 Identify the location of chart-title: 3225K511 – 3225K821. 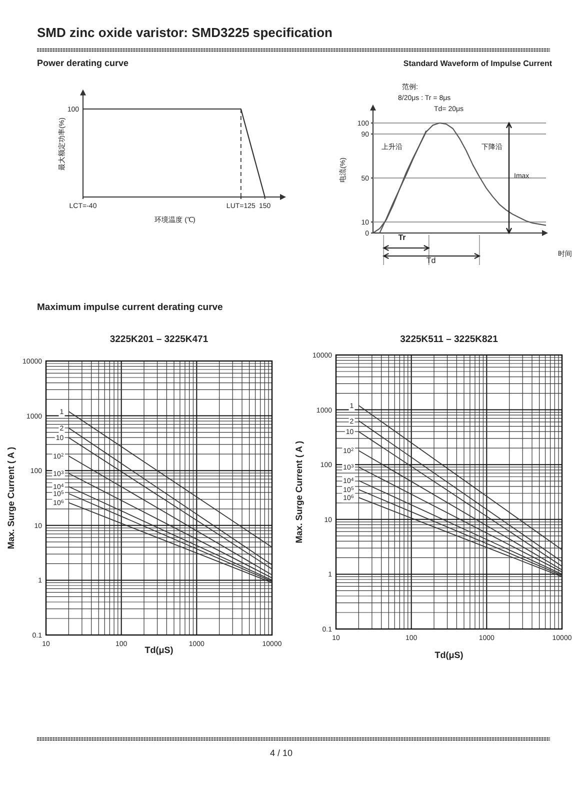
(449, 339).